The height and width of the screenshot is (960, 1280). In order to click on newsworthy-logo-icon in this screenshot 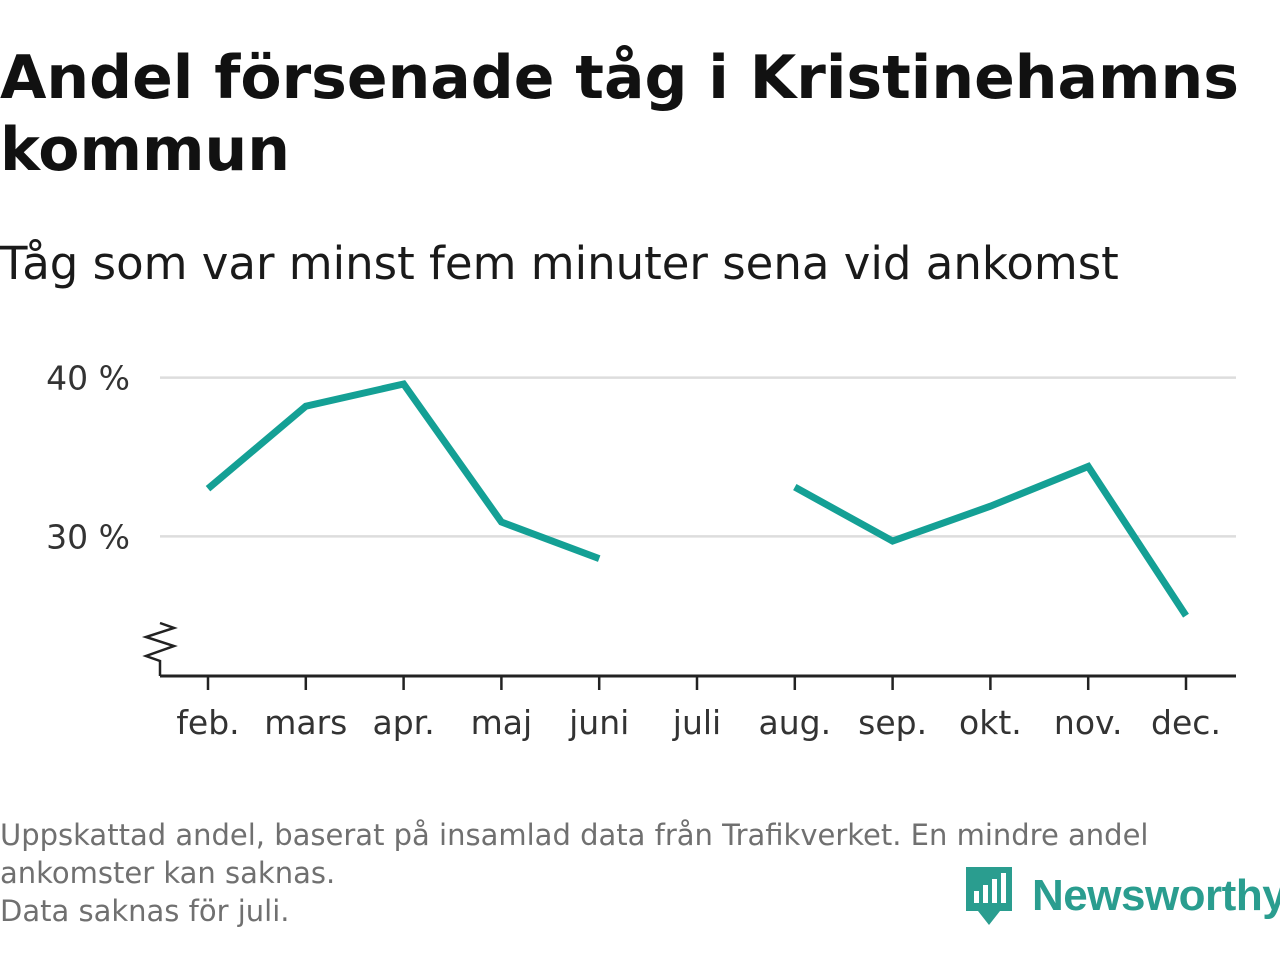, I will do `click(989, 896)`.